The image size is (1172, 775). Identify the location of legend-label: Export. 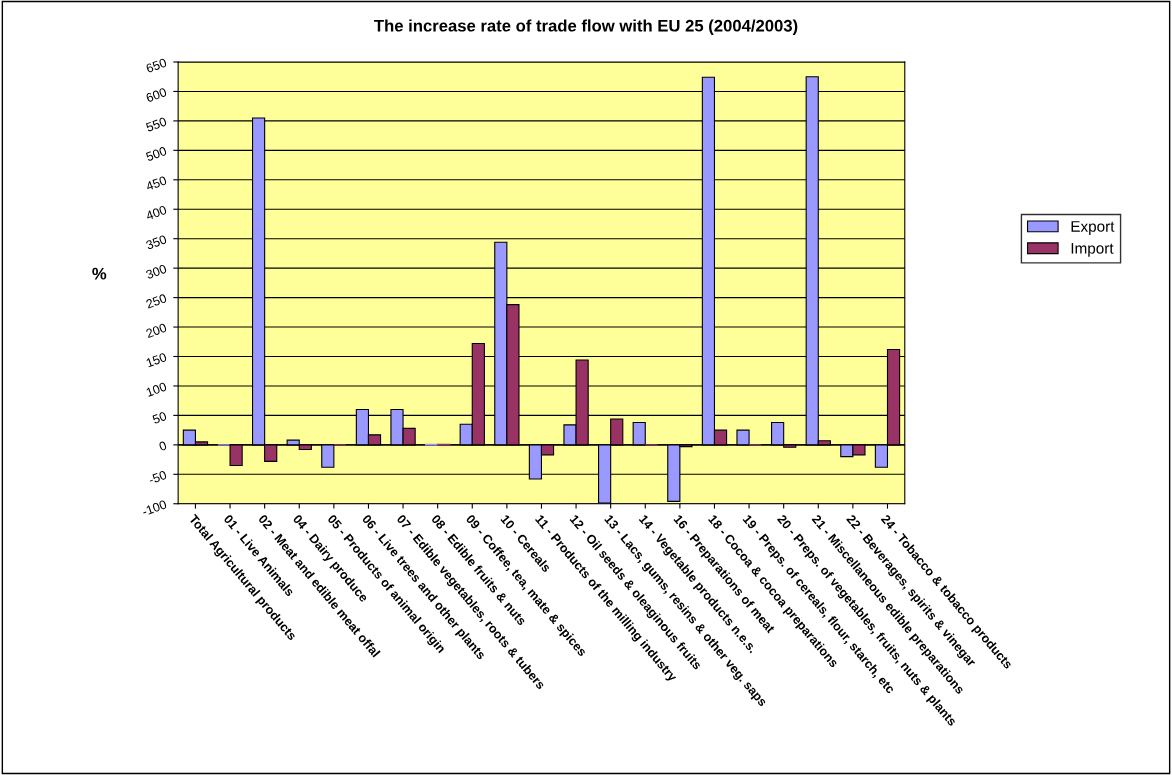
(1093, 228).